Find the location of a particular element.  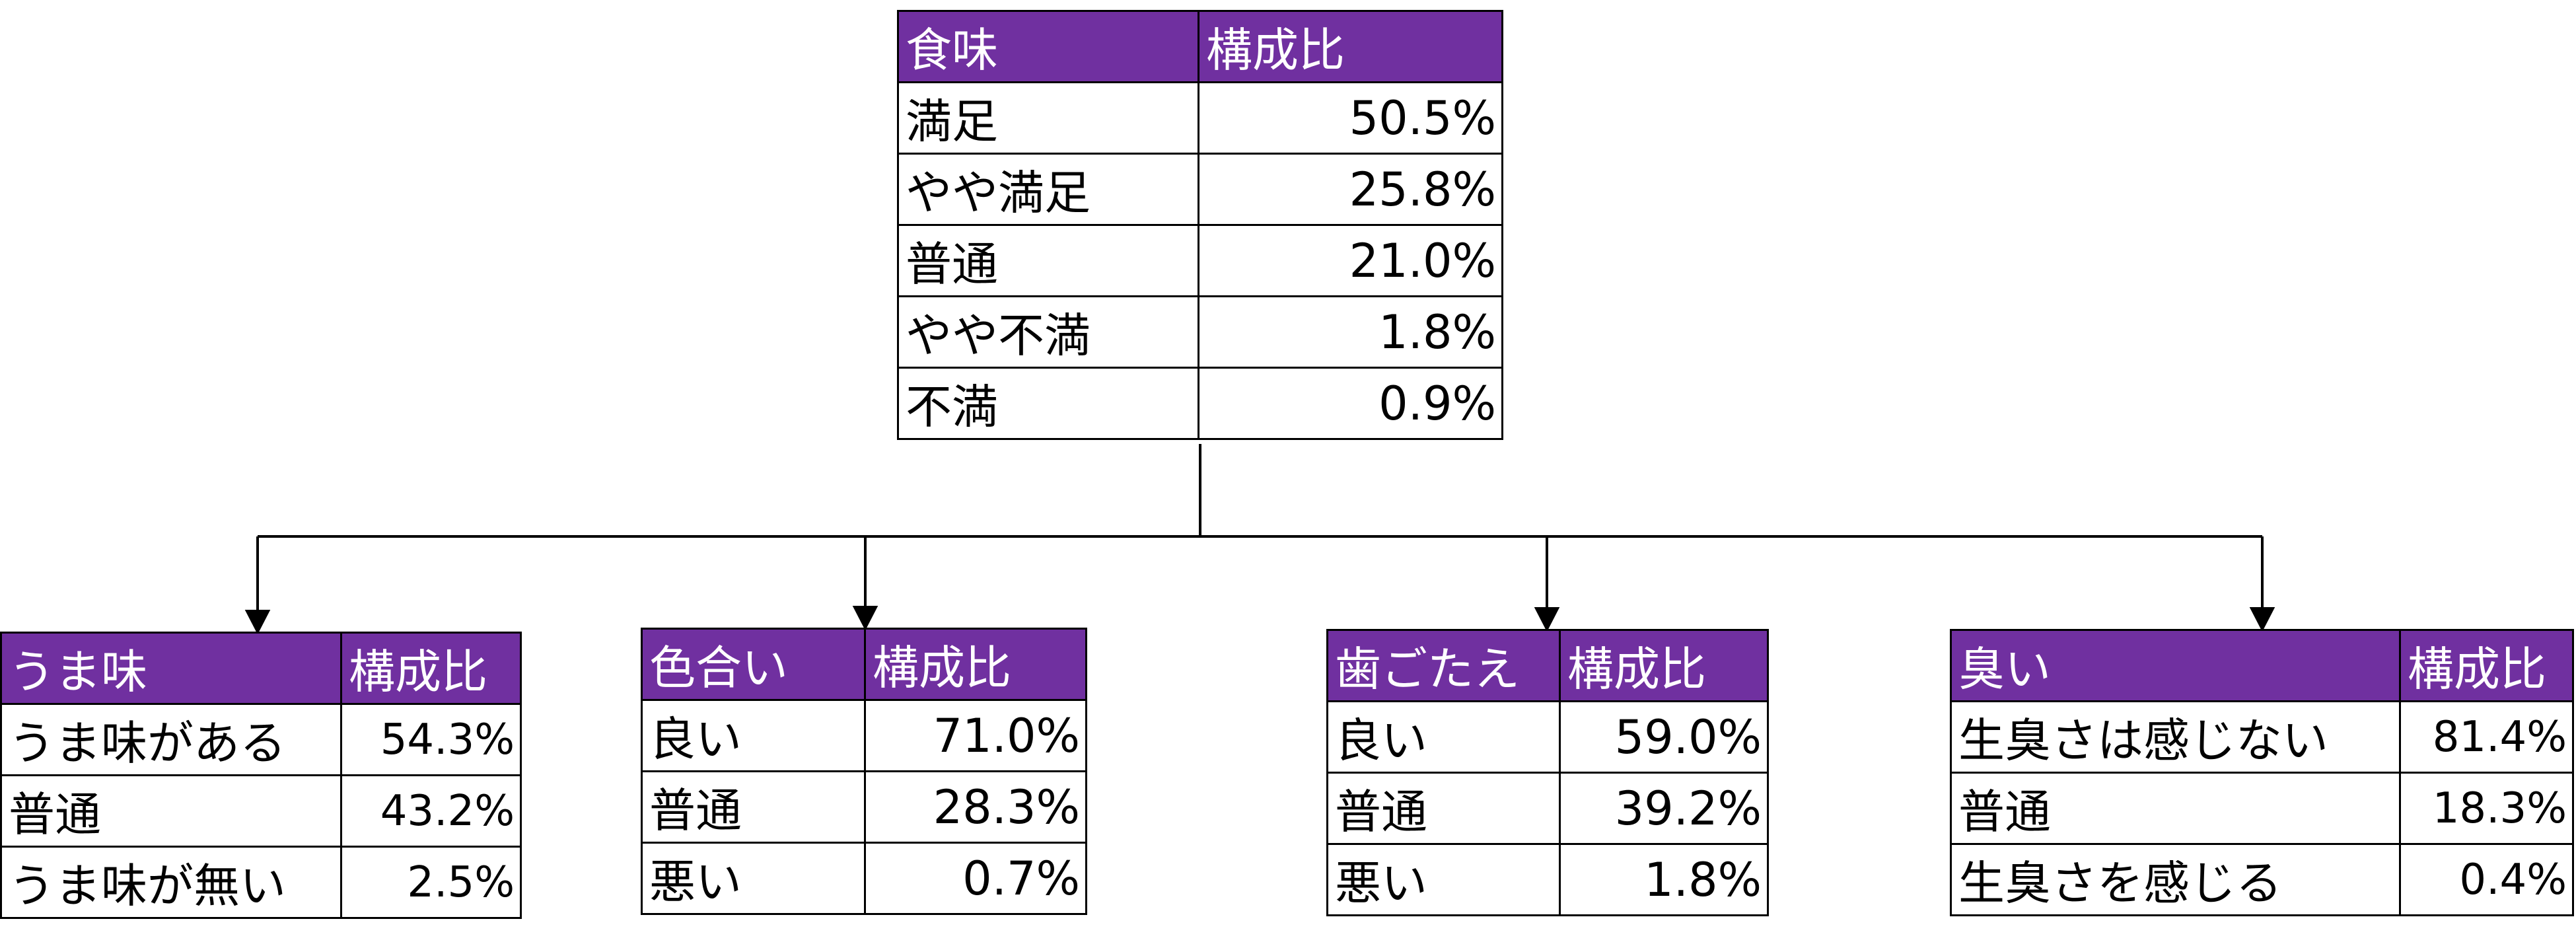

texture-table: 歯ごたえ 構成比 良い 59.0% 普通 39.2% 悪い 1.8% is located at coordinates (1547, 772).